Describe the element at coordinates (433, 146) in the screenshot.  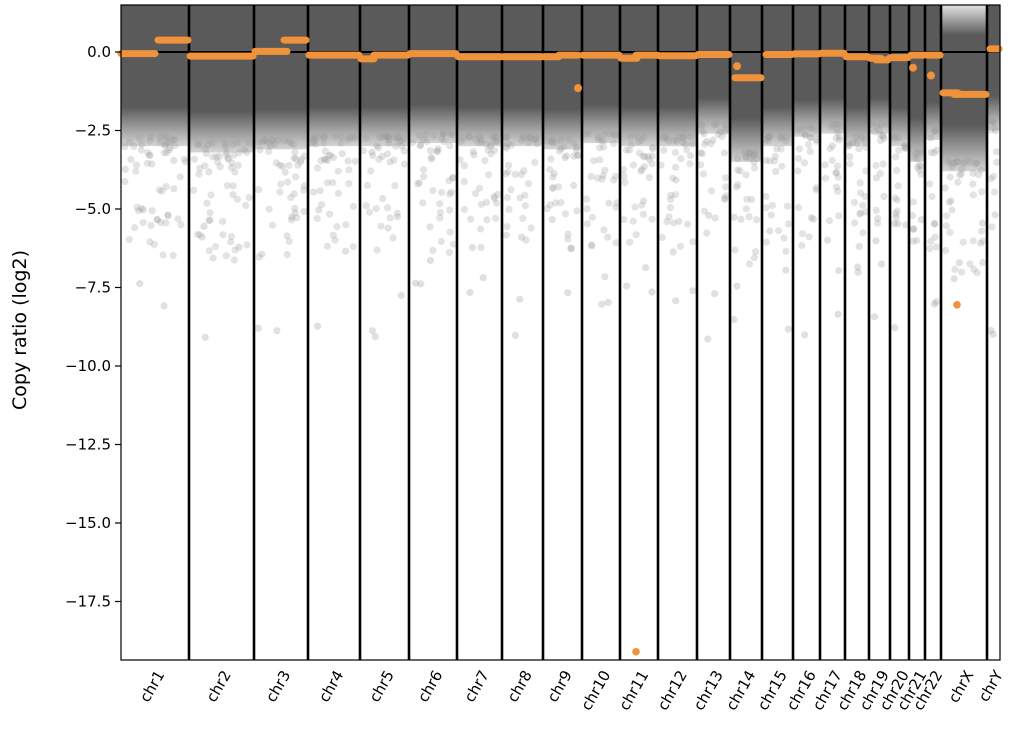
I see `chromosome-chr6` at that location.